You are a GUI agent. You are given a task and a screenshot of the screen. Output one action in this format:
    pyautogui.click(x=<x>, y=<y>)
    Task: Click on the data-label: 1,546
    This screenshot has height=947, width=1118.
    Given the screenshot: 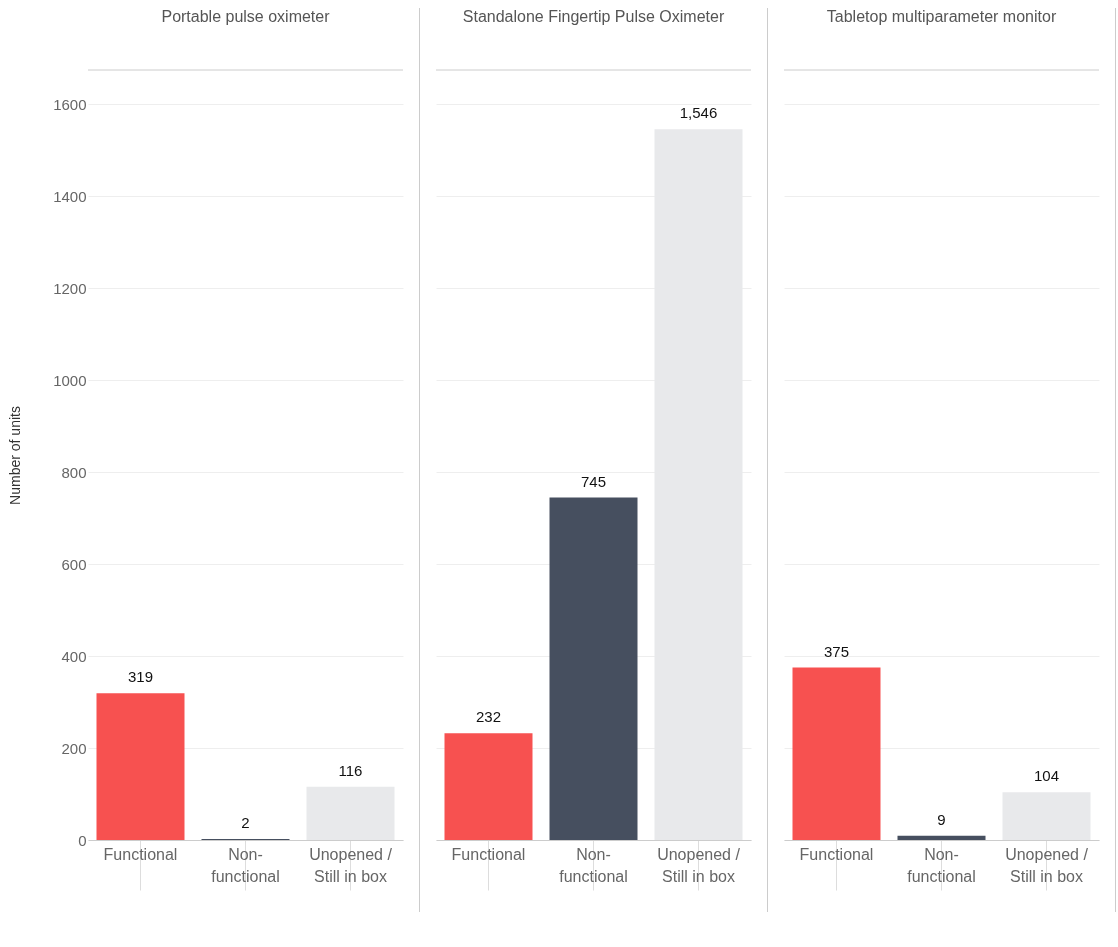 What is the action you would take?
    pyautogui.click(x=698, y=113)
    